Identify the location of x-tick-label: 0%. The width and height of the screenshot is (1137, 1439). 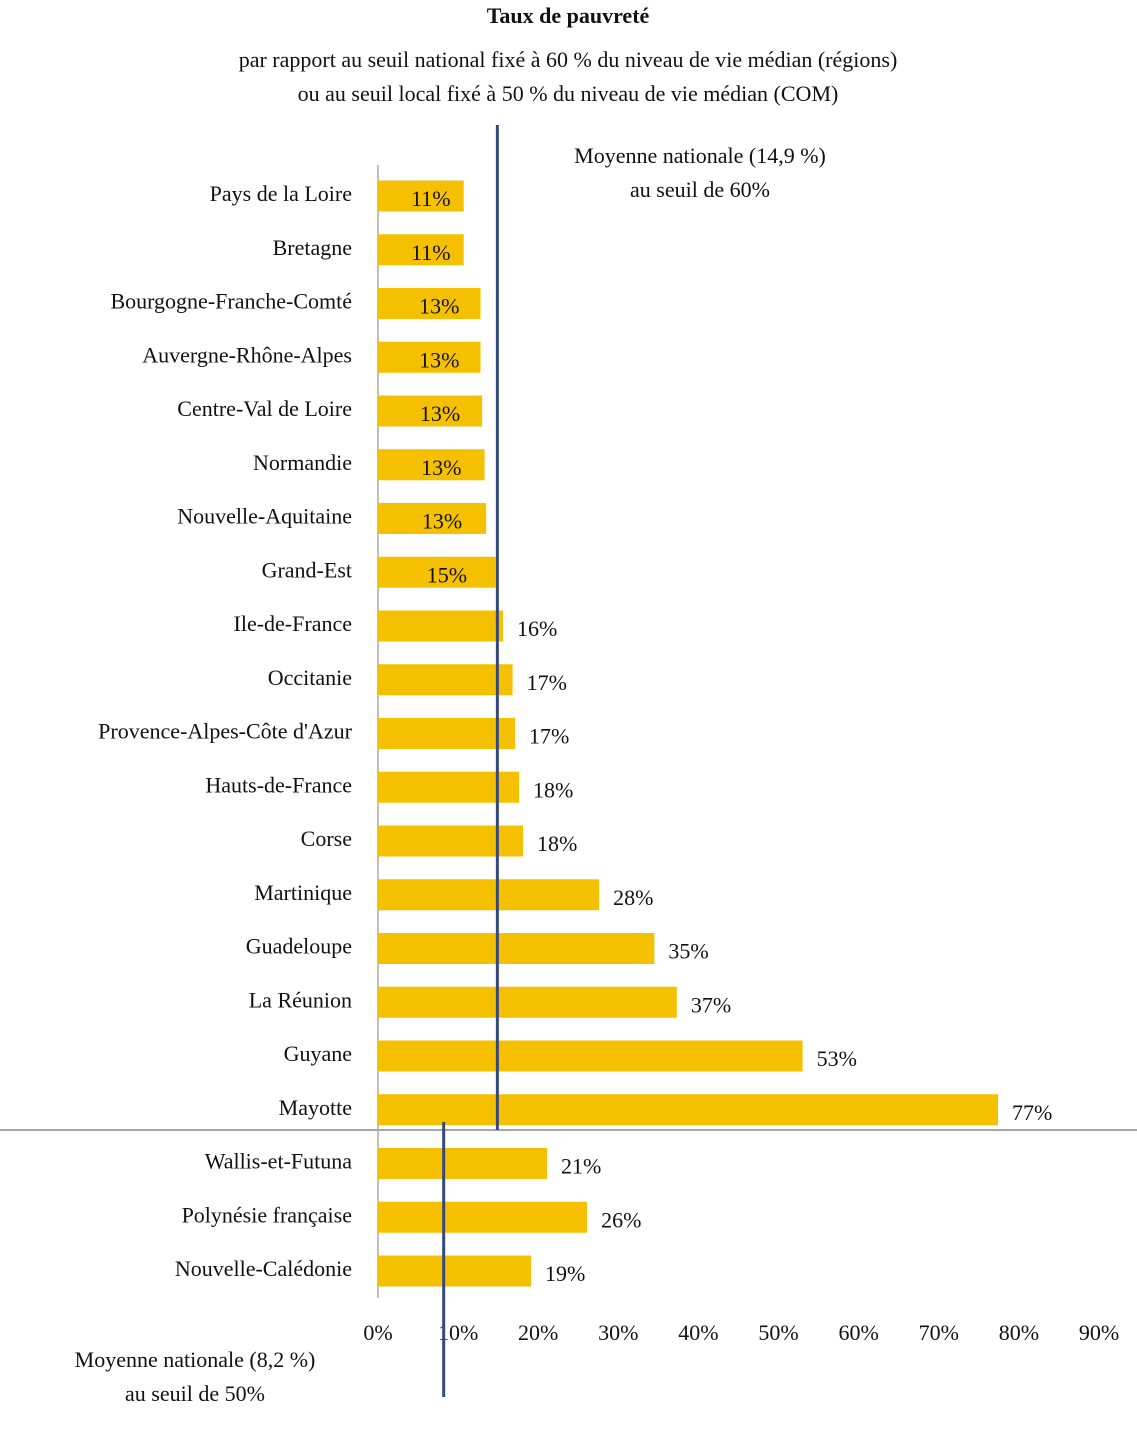
(377, 1332).